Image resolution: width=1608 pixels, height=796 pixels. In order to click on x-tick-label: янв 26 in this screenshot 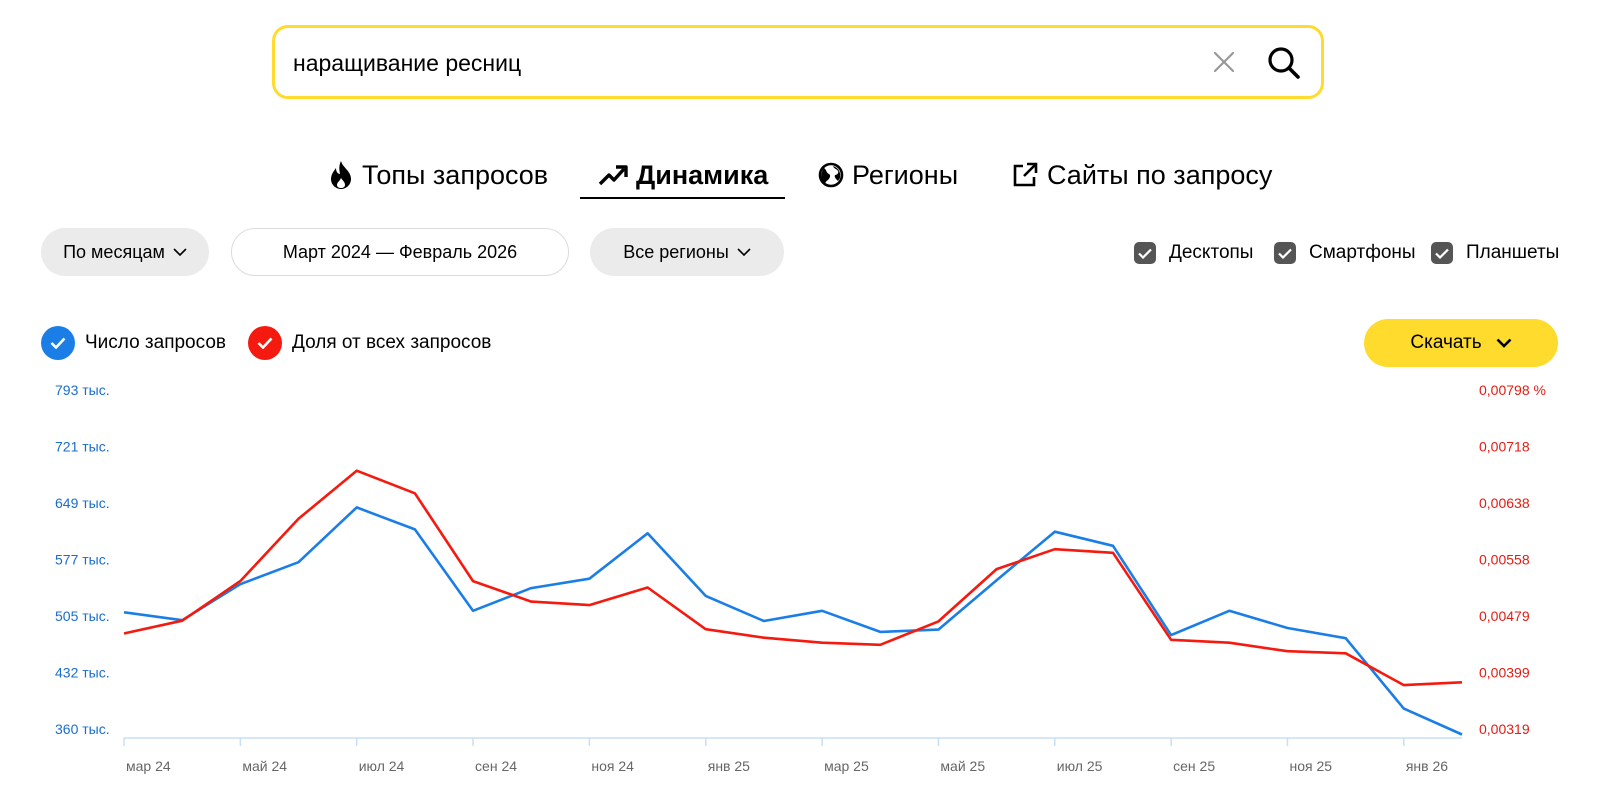, I will do `click(1427, 766)`.